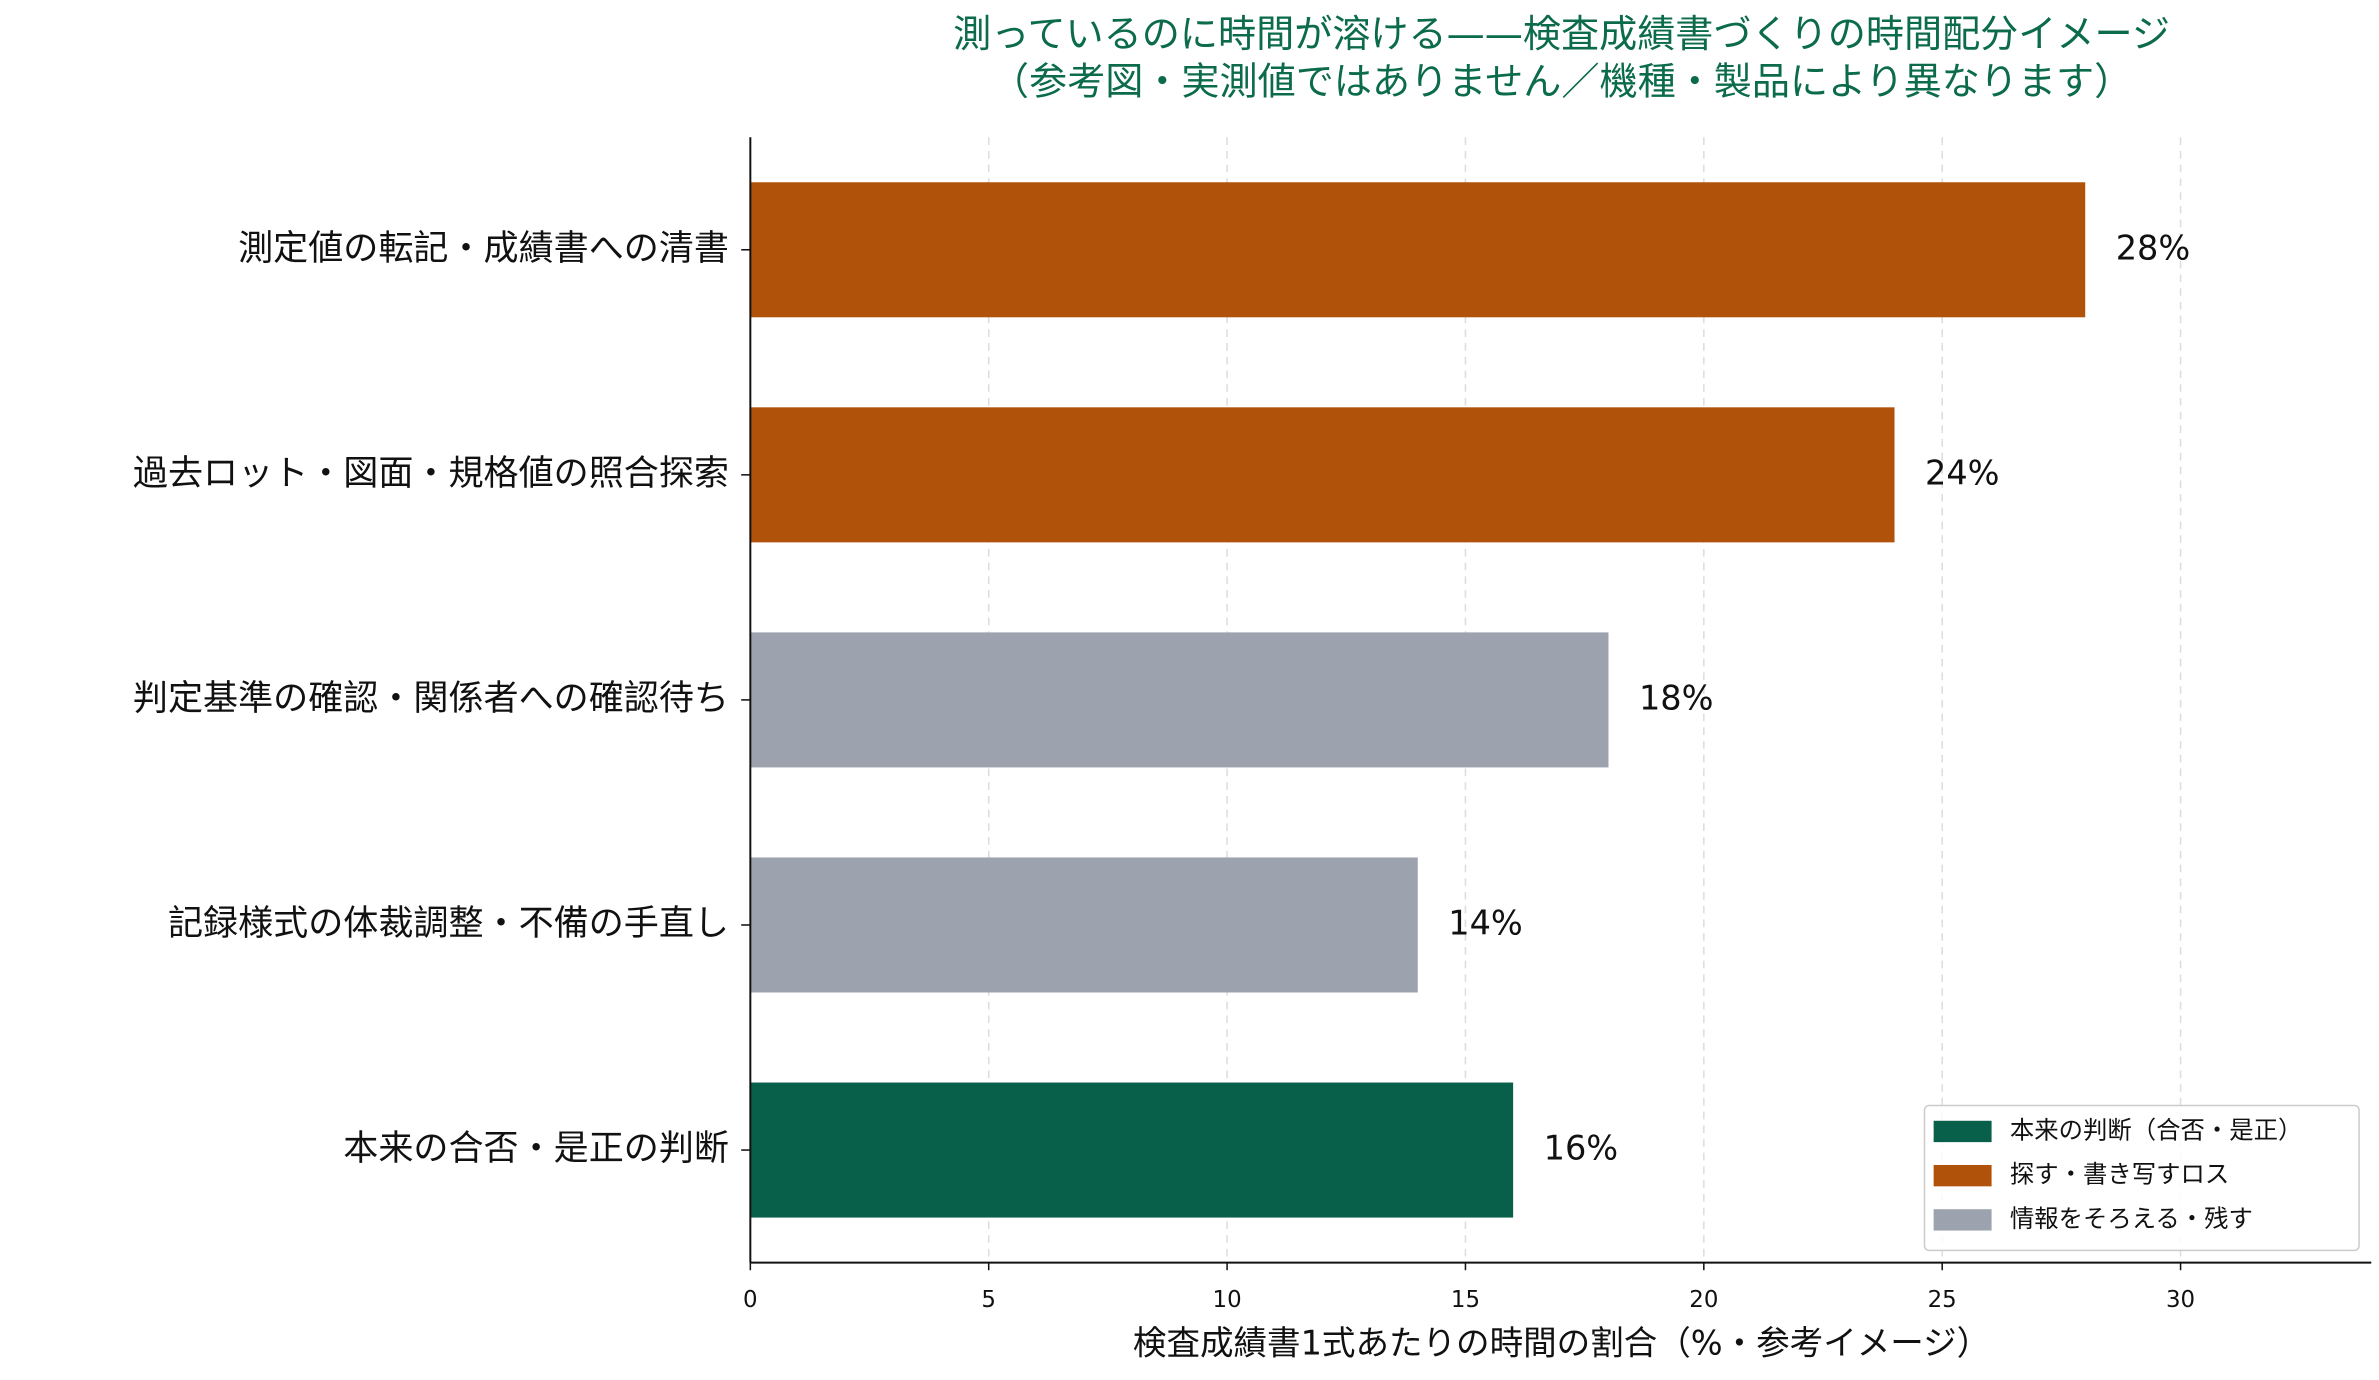  I want to click on value-label: 24%, so click(1962, 472).